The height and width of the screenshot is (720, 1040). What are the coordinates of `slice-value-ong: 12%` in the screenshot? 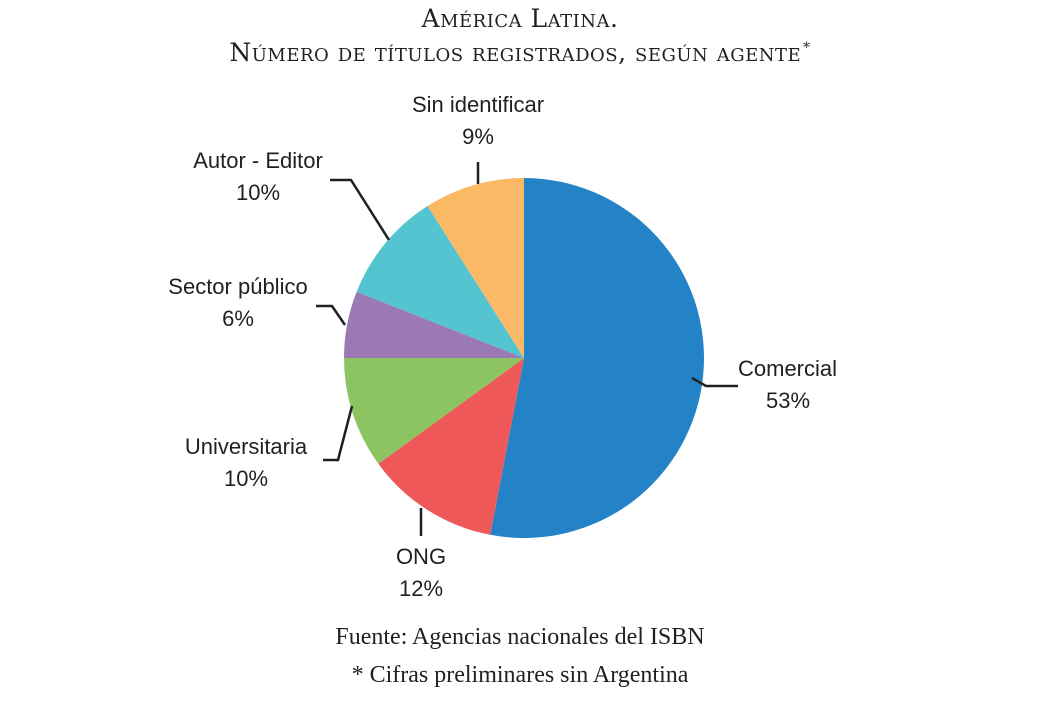 It's located at (421, 588).